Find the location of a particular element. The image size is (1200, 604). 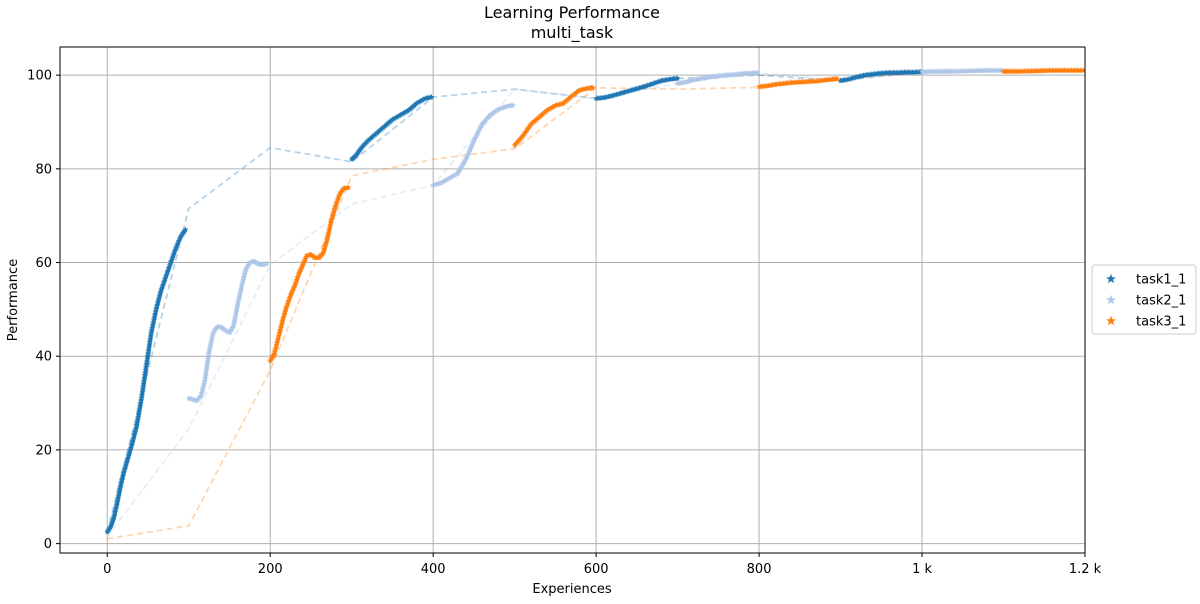

y-tick-label: 40 is located at coordinates (43, 357).